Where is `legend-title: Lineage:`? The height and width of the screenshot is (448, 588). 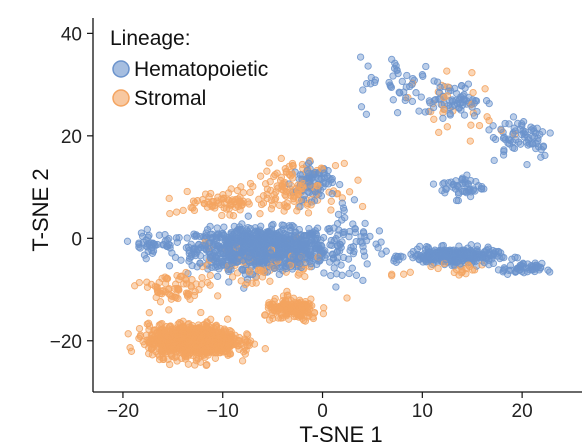
legend-title: Lineage: is located at coordinates (150, 38).